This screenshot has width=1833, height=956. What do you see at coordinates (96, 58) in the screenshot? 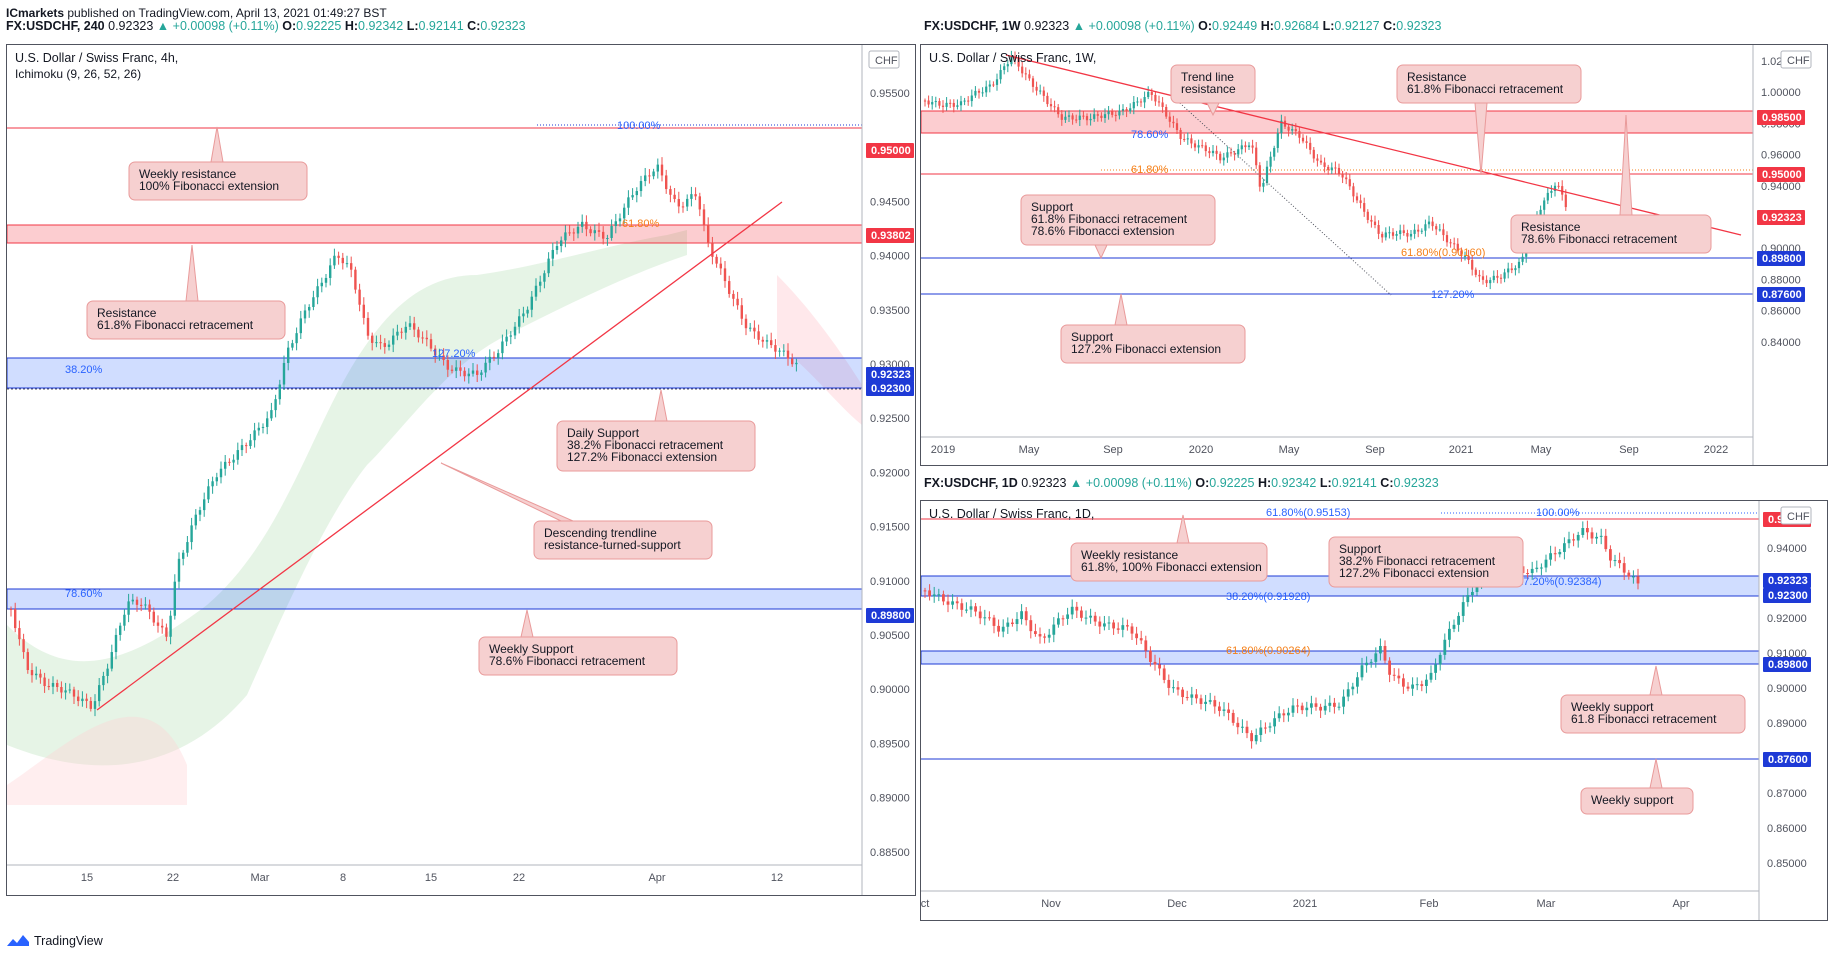
I see `chart-title: U.S. Dollar / Swiss Franc, 4h,` at bounding box center [96, 58].